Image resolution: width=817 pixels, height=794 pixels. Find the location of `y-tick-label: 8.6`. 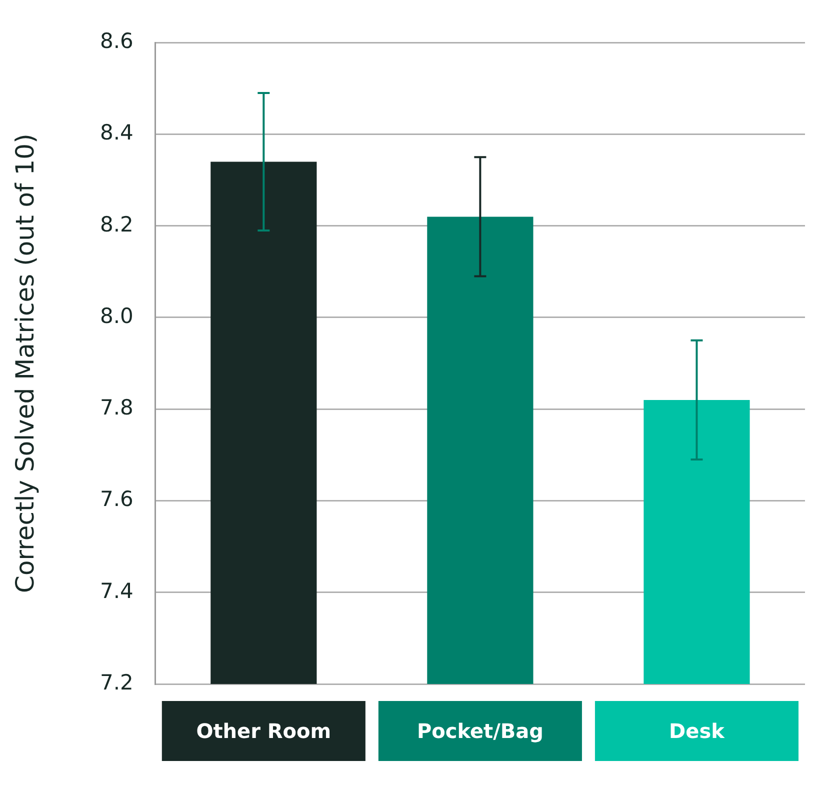

y-tick-label: 8.6 is located at coordinates (117, 41).